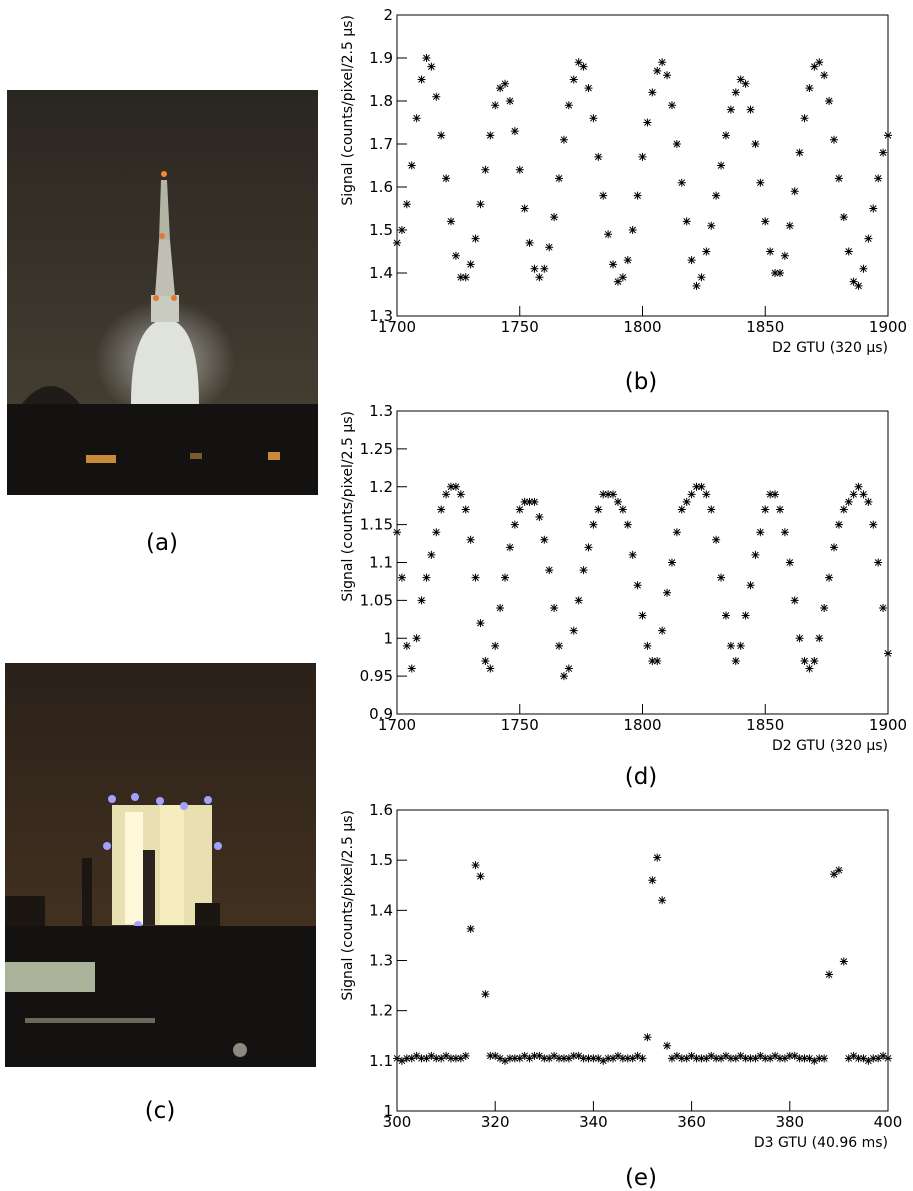 The image size is (913, 1191). What do you see at coordinates (691, 1122) in the screenshot?
I see `x-tick-label: 360` at bounding box center [691, 1122].